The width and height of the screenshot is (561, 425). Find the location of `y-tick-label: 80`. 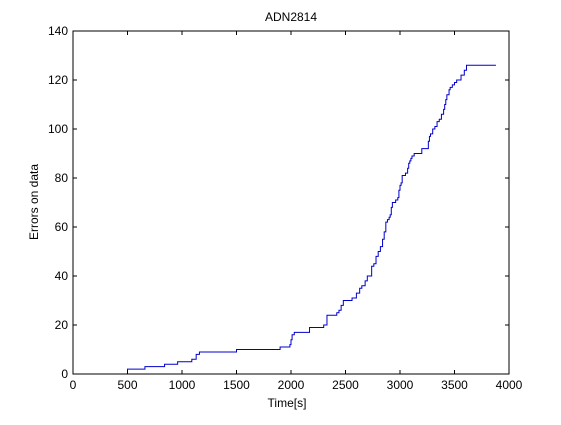

y-tick-label: 80 is located at coordinates (62, 178).